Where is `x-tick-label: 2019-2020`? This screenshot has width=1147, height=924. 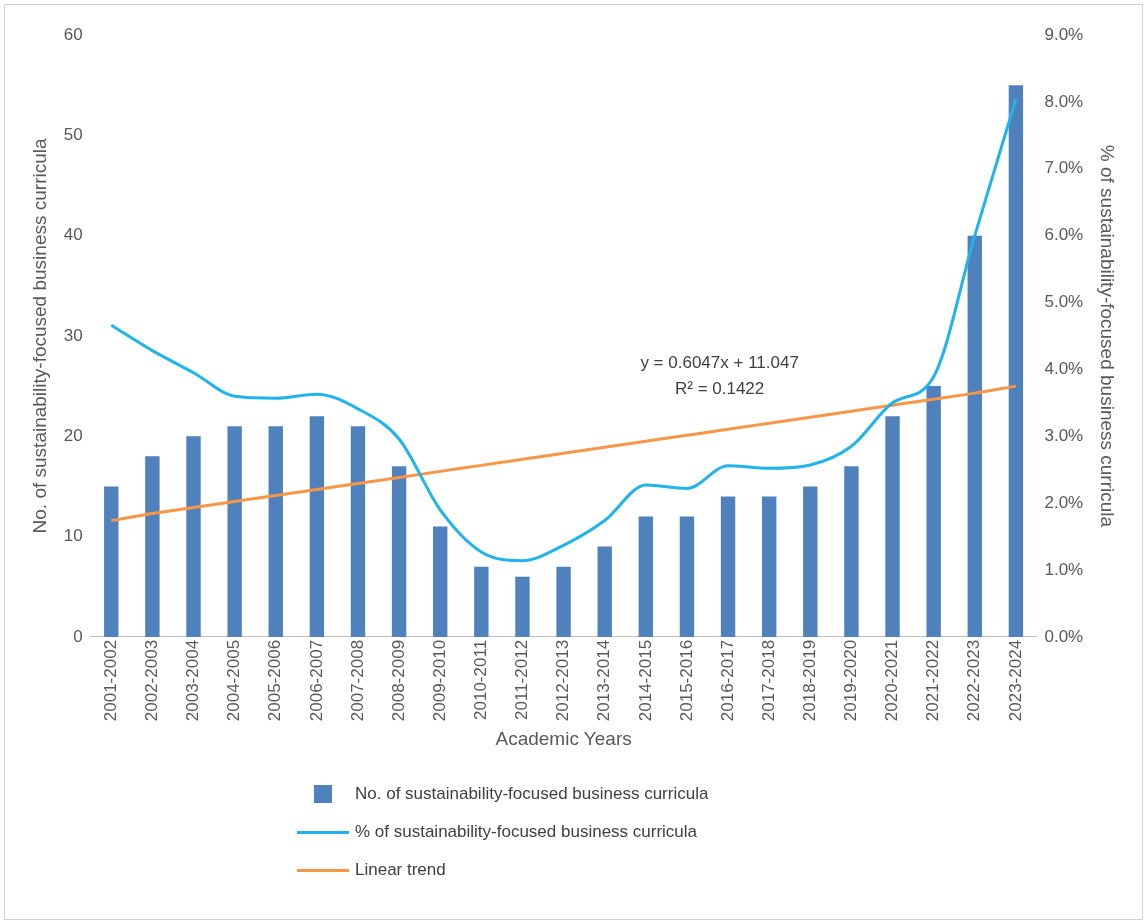
x-tick-label: 2019-2020 is located at coordinates (851, 680).